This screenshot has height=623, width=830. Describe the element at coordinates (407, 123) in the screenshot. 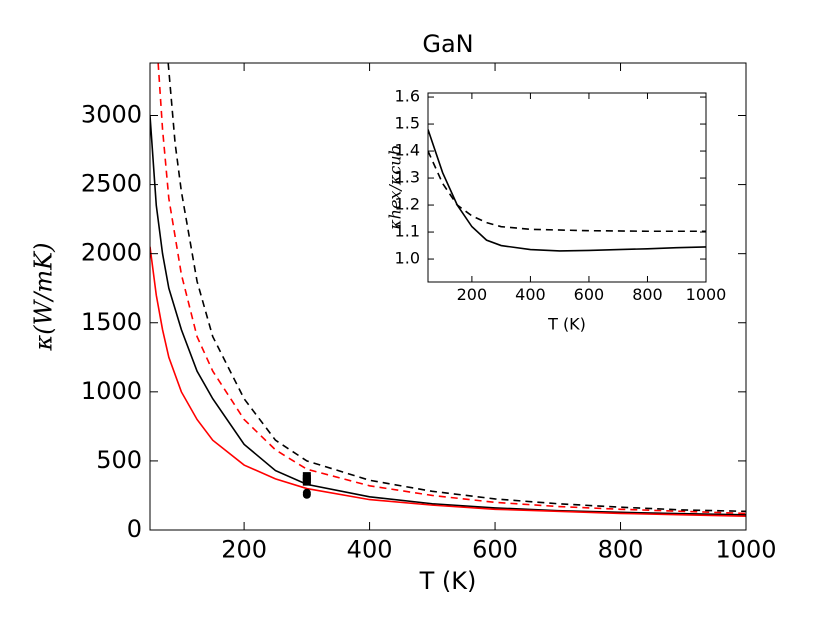

I see `y-tick-label: 1.5` at that location.